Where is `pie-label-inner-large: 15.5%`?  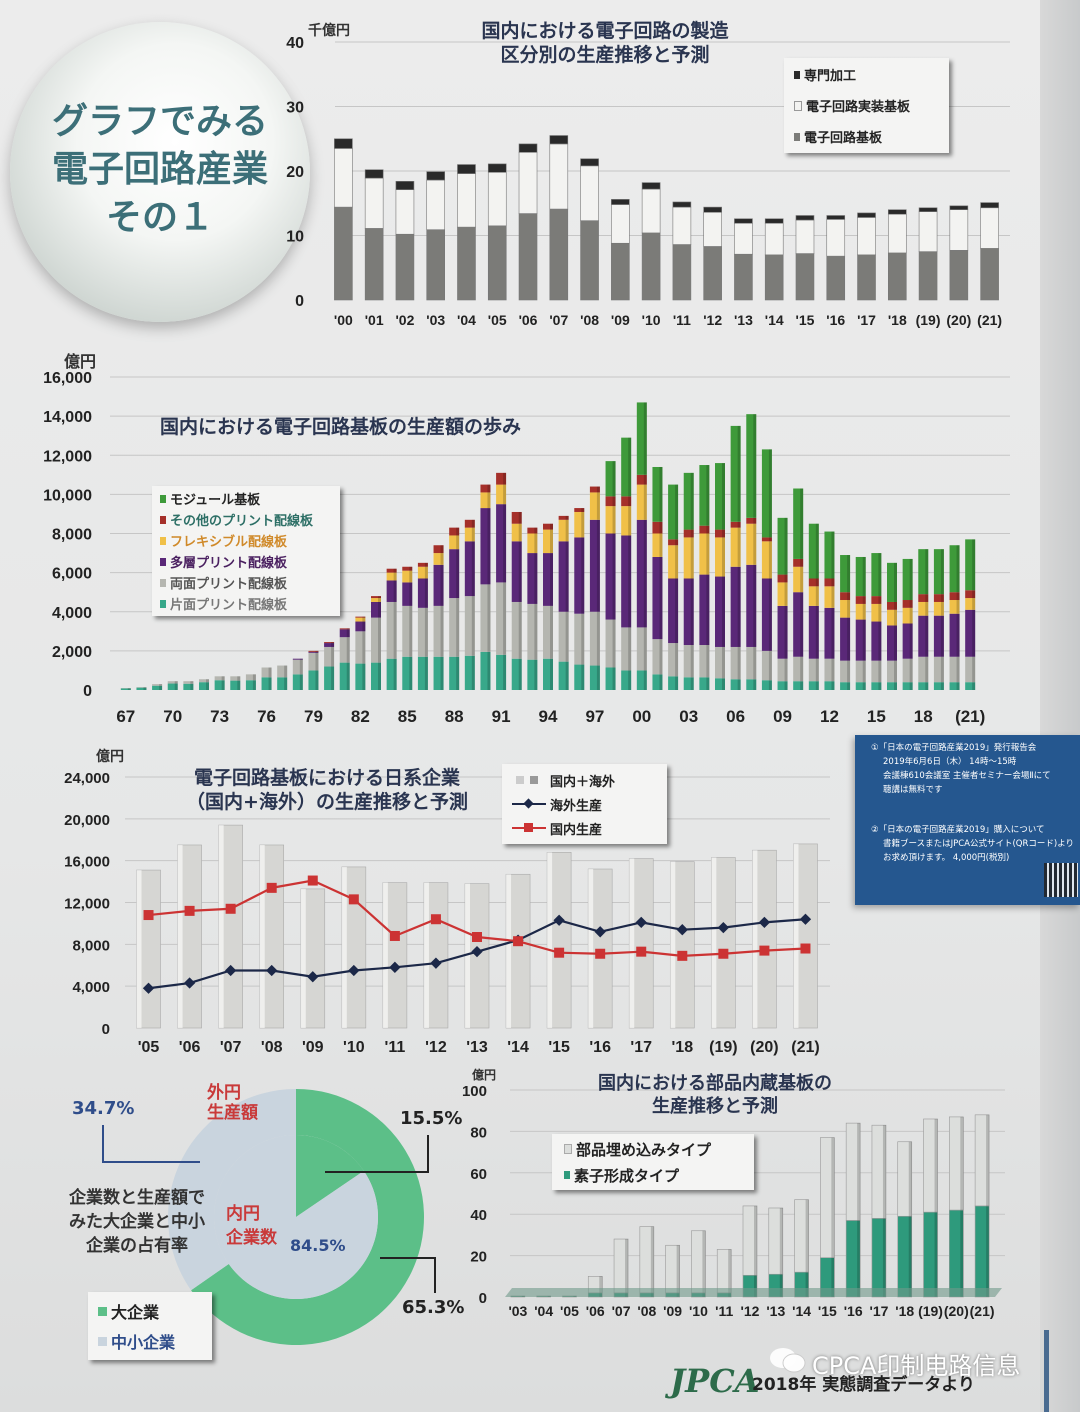
pie-label-inner-large: 15.5% is located at coordinates (431, 1118).